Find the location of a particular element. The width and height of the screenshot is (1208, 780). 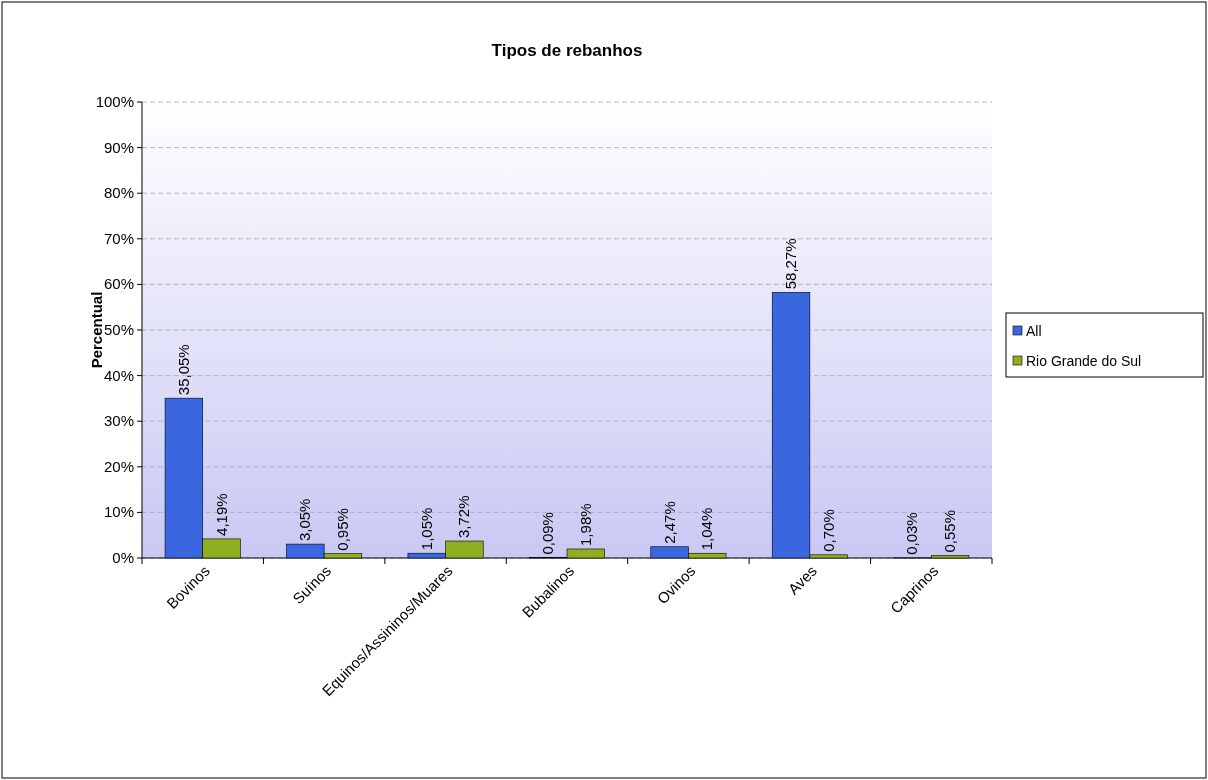

y-tick-label: 60% is located at coordinates (118, 284).